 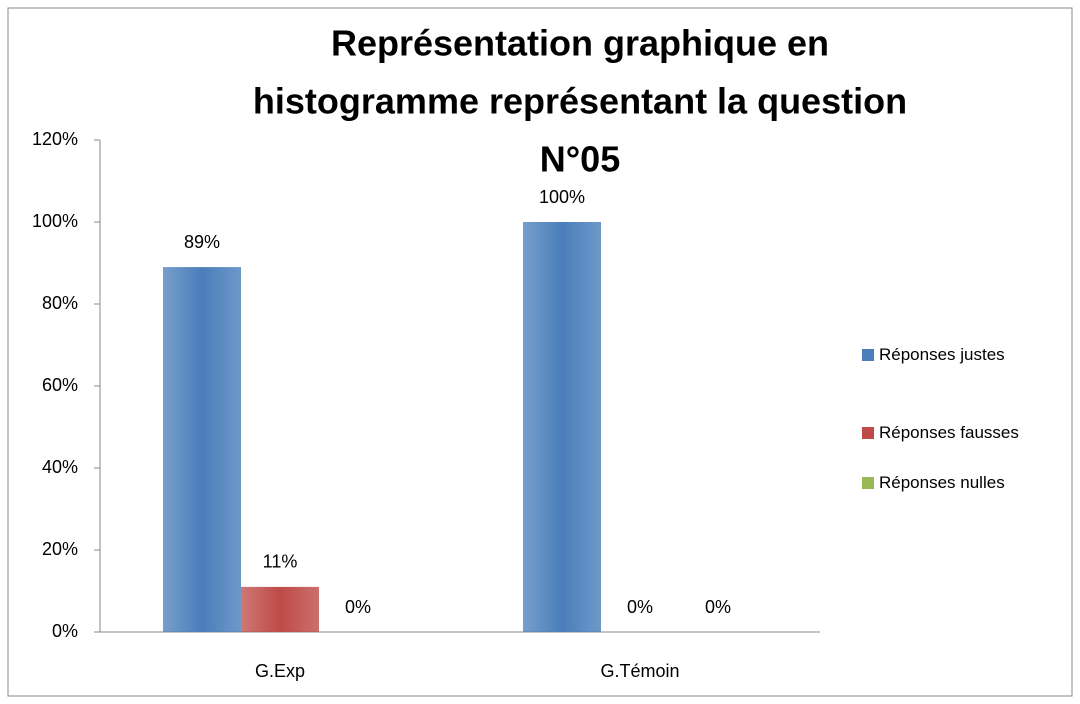 I want to click on x-tick-label: G.Témoin, so click(x=639, y=671).